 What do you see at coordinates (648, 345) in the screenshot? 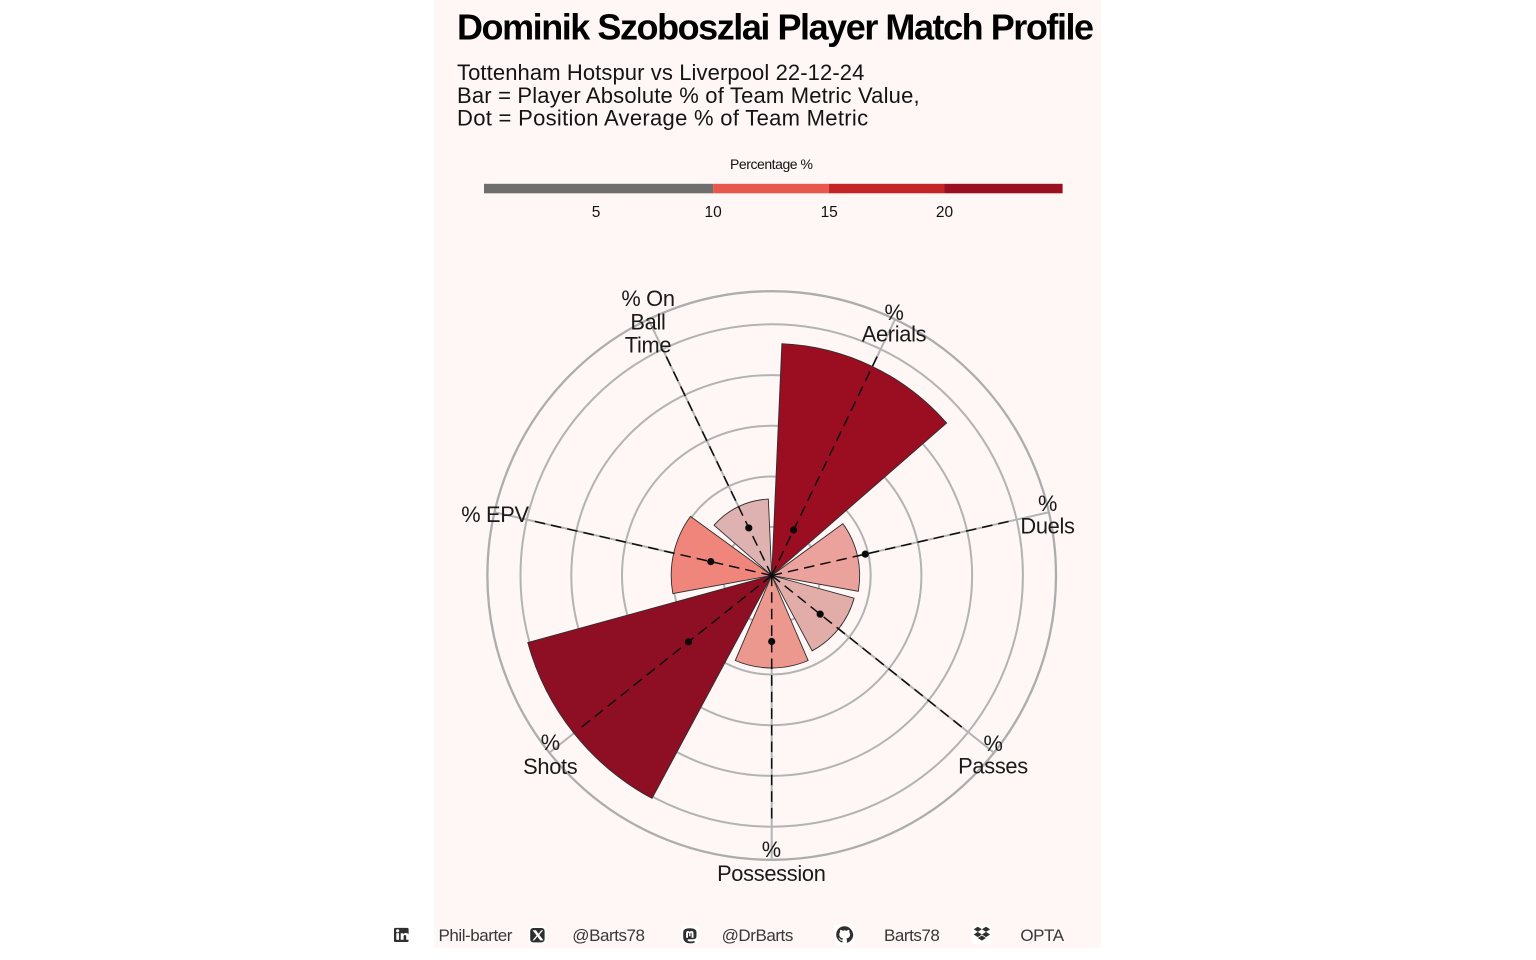
I see `svg-text: Time` at bounding box center [648, 345].